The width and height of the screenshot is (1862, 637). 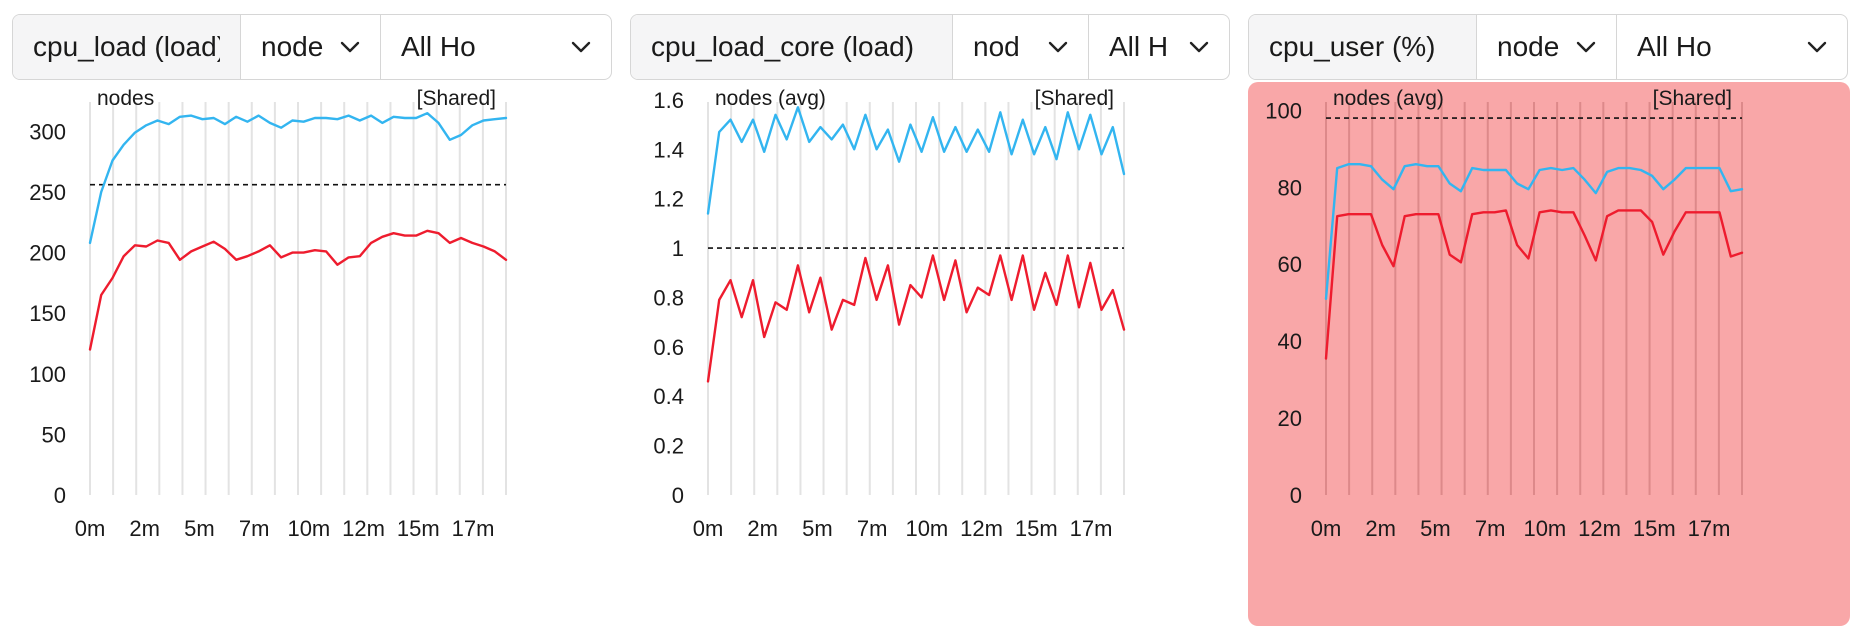 I want to click on y-tick-label: 1, so click(x=678, y=248).